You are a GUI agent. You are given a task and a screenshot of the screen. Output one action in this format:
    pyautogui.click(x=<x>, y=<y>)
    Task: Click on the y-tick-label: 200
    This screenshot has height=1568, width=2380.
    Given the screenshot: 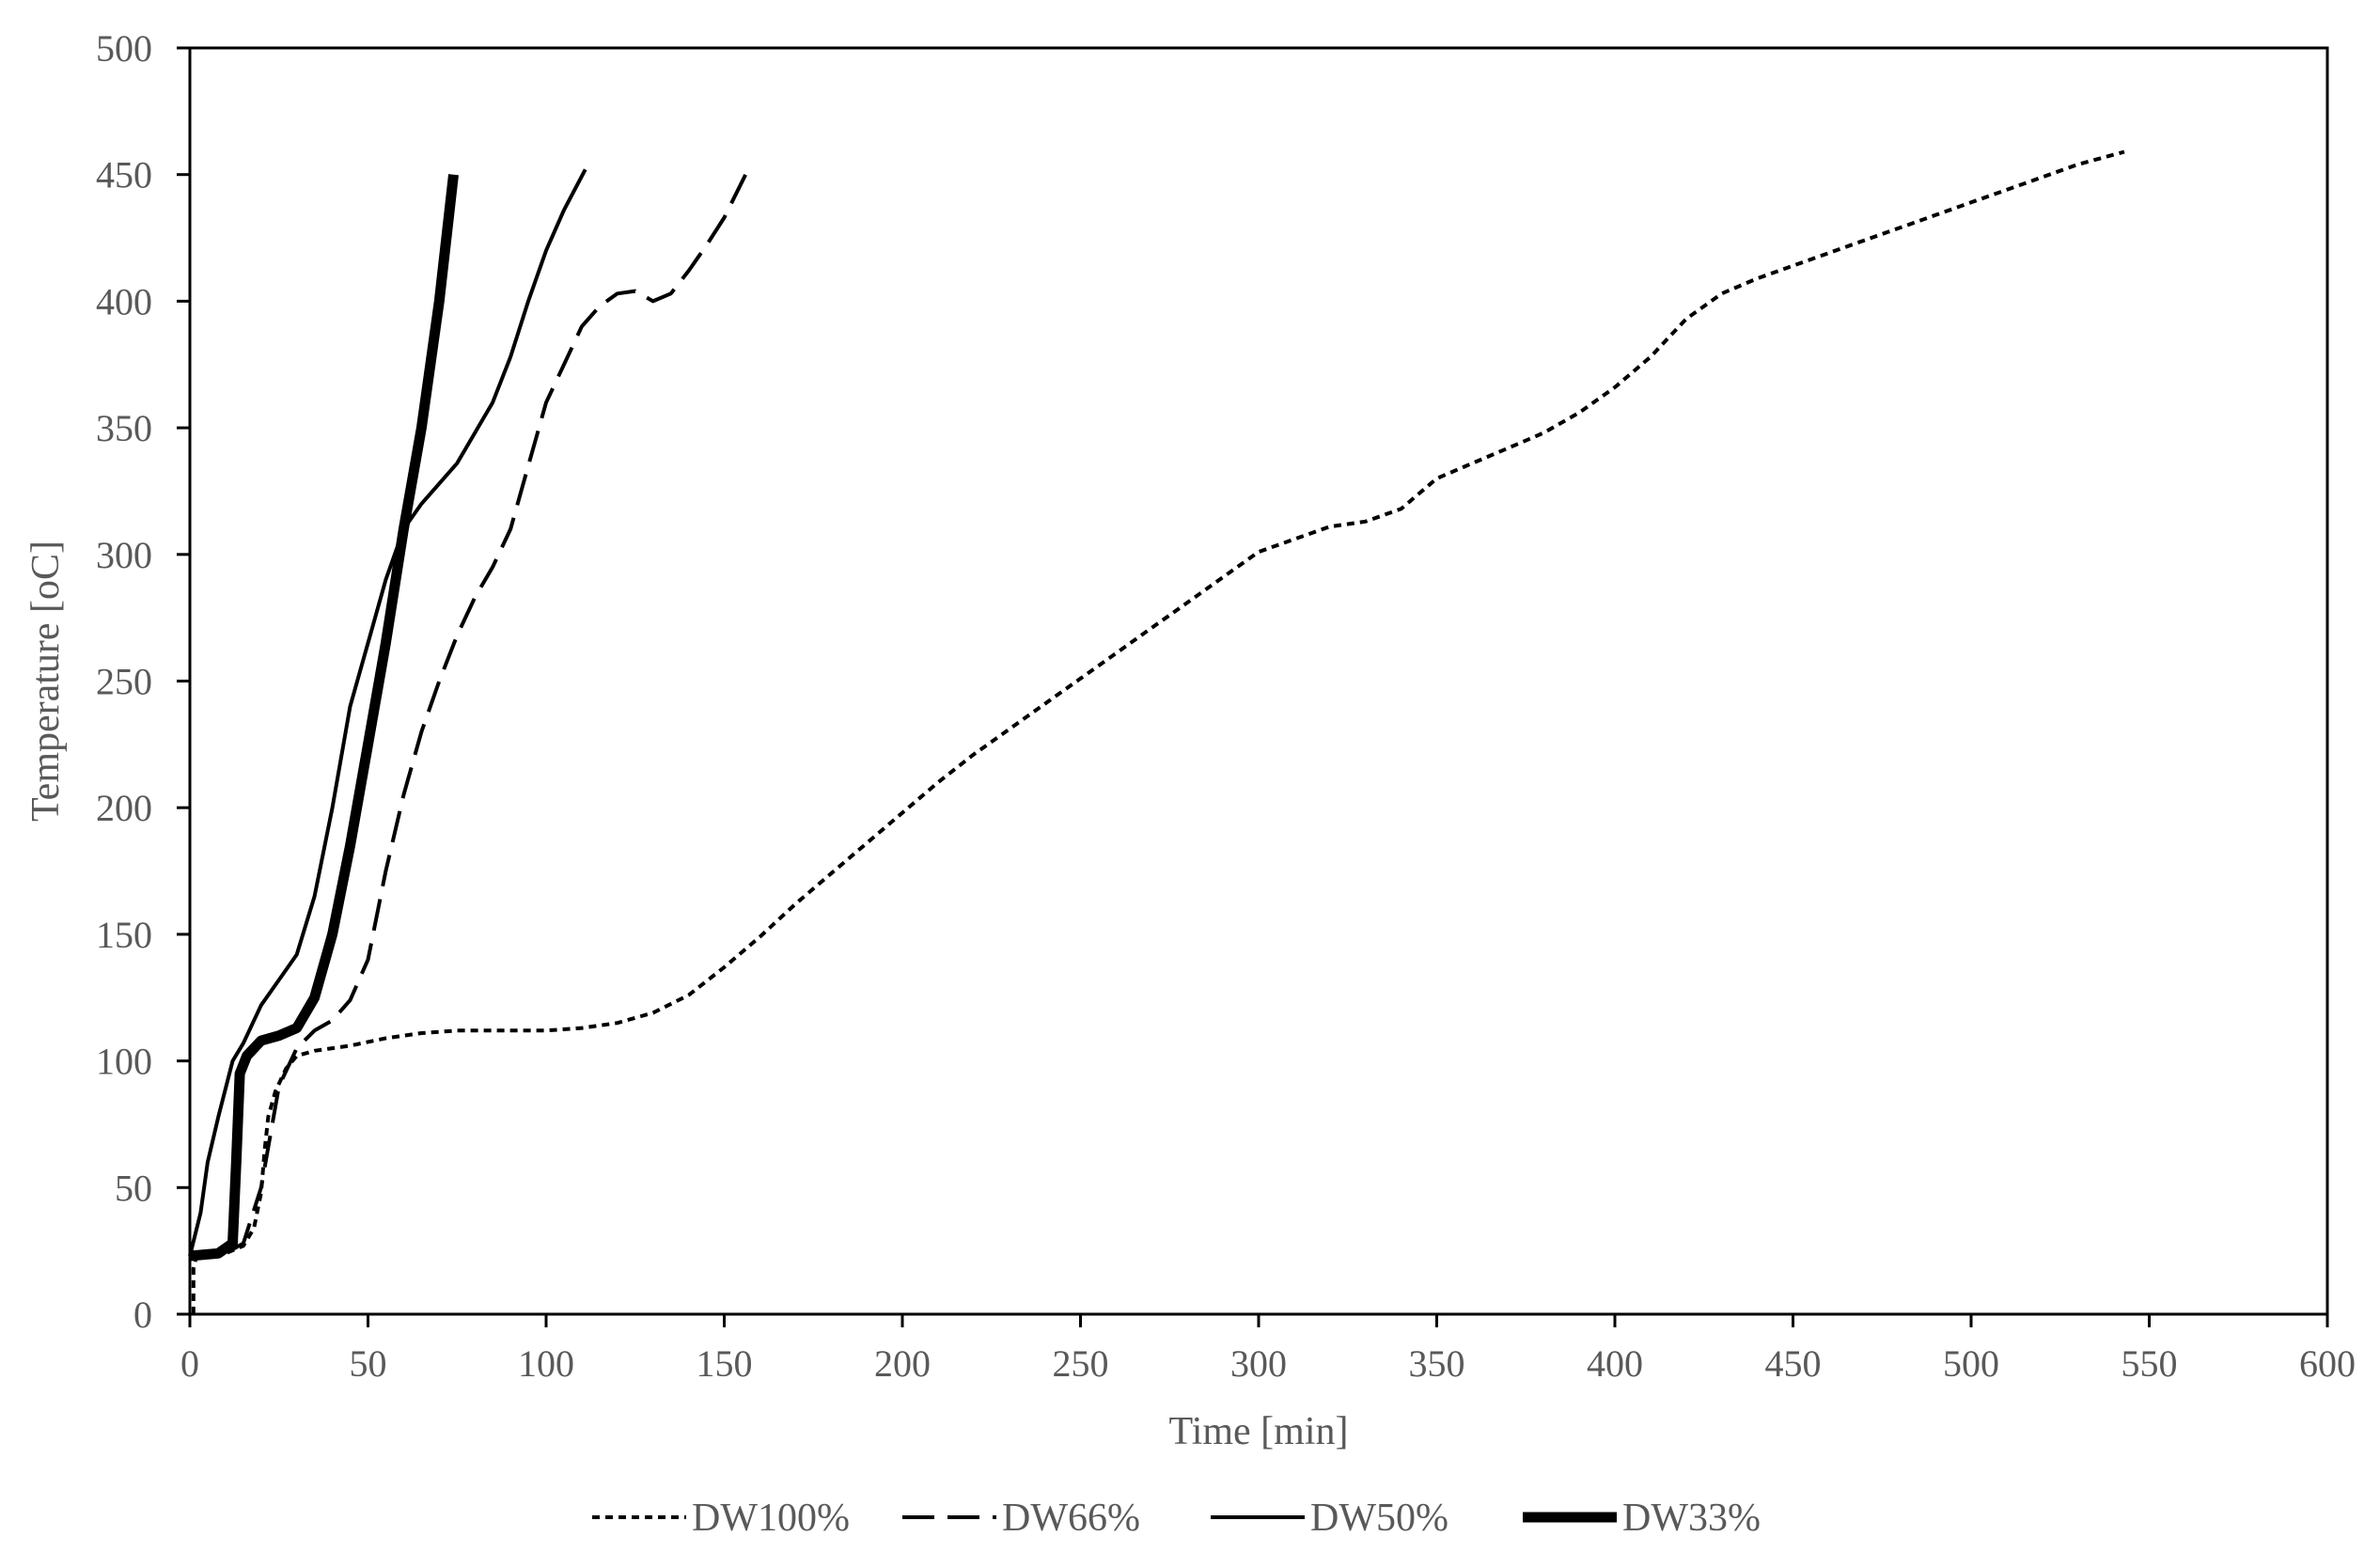 What is the action you would take?
    pyautogui.click(x=124, y=808)
    